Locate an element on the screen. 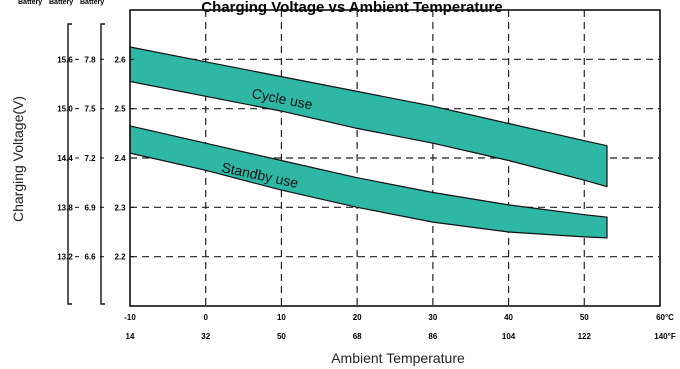 The height and width of the screenshot is (369, 680). chart-title: Charging Voltage vs Ambient Temperature is located at coordinates (351, 8).